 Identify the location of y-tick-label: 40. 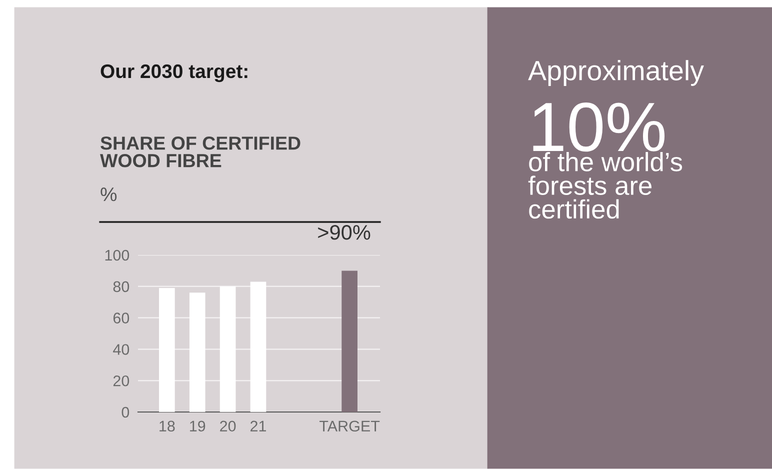
(121, 349).